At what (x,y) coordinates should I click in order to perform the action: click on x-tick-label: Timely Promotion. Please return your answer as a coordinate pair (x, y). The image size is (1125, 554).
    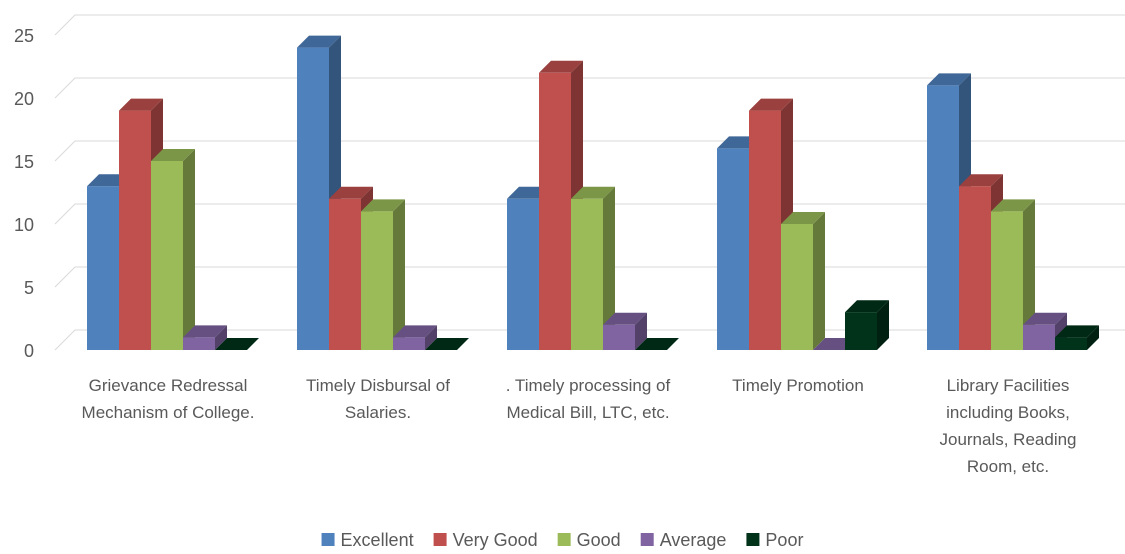
    Looking at the image, I should click on (798, 385).